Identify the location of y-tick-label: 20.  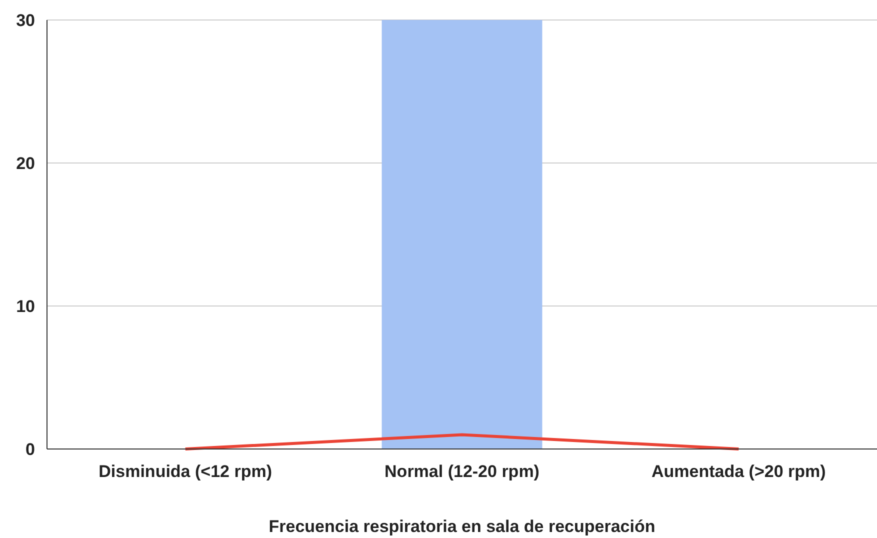
(25, 163).